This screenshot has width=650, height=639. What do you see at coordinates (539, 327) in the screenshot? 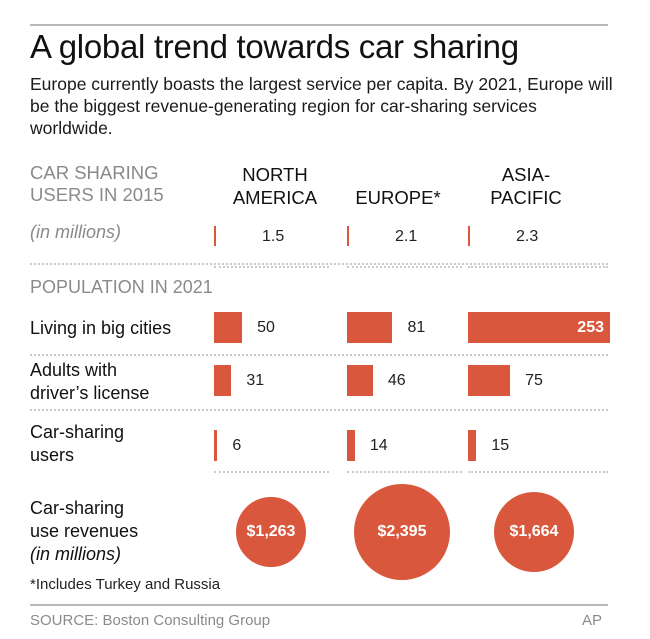
I see `bar-big-cities-asia-pacific` at bounding box center [539, 327].